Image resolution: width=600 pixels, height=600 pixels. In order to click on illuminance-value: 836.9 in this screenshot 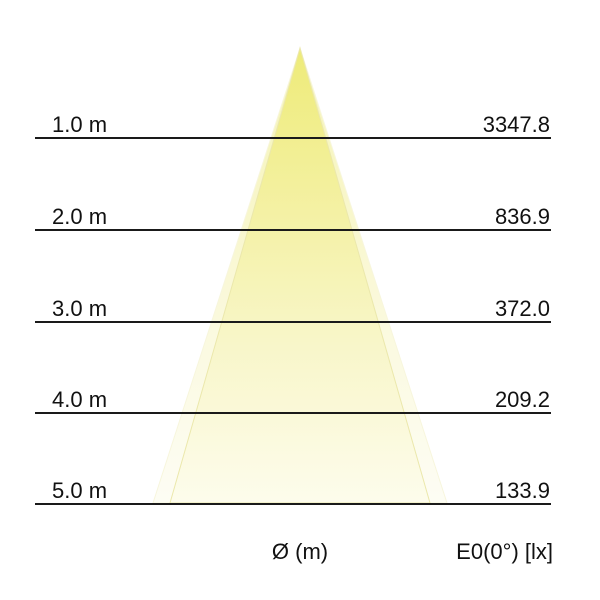, I will do `click(522, 216)`.